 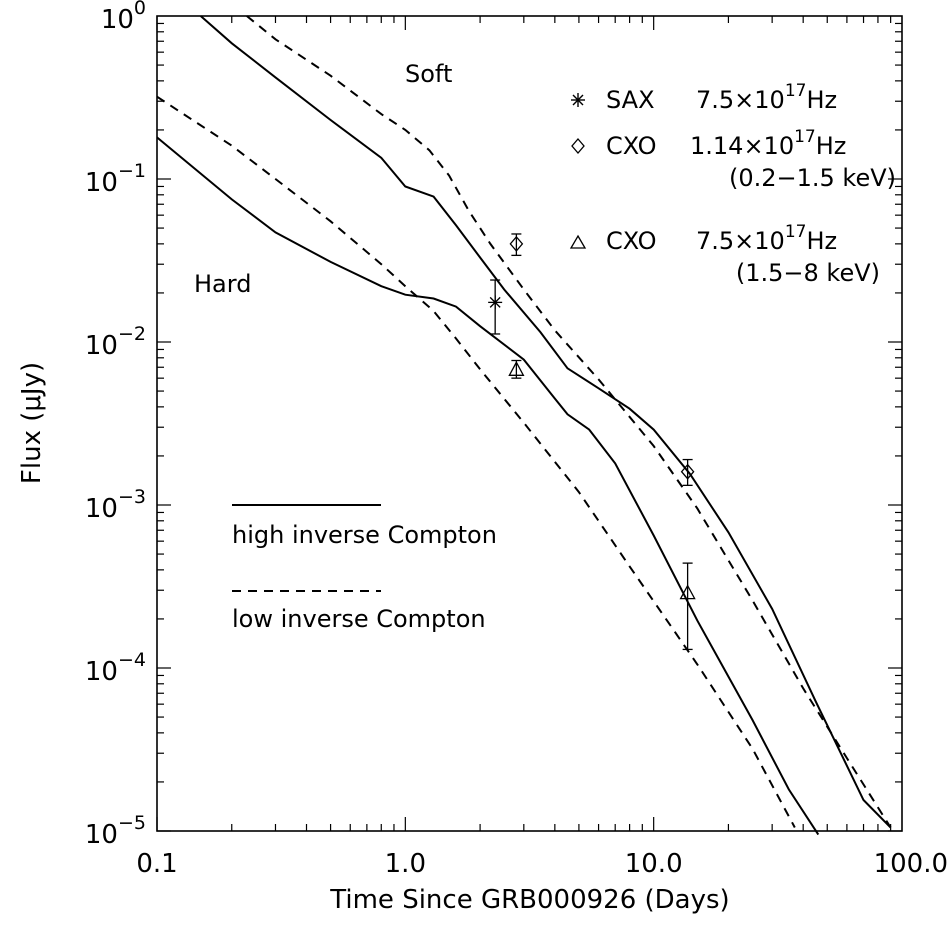 I want to click on legend-entry-sax: SAX 7.5×1017Hz, so click(x=704, y=97).